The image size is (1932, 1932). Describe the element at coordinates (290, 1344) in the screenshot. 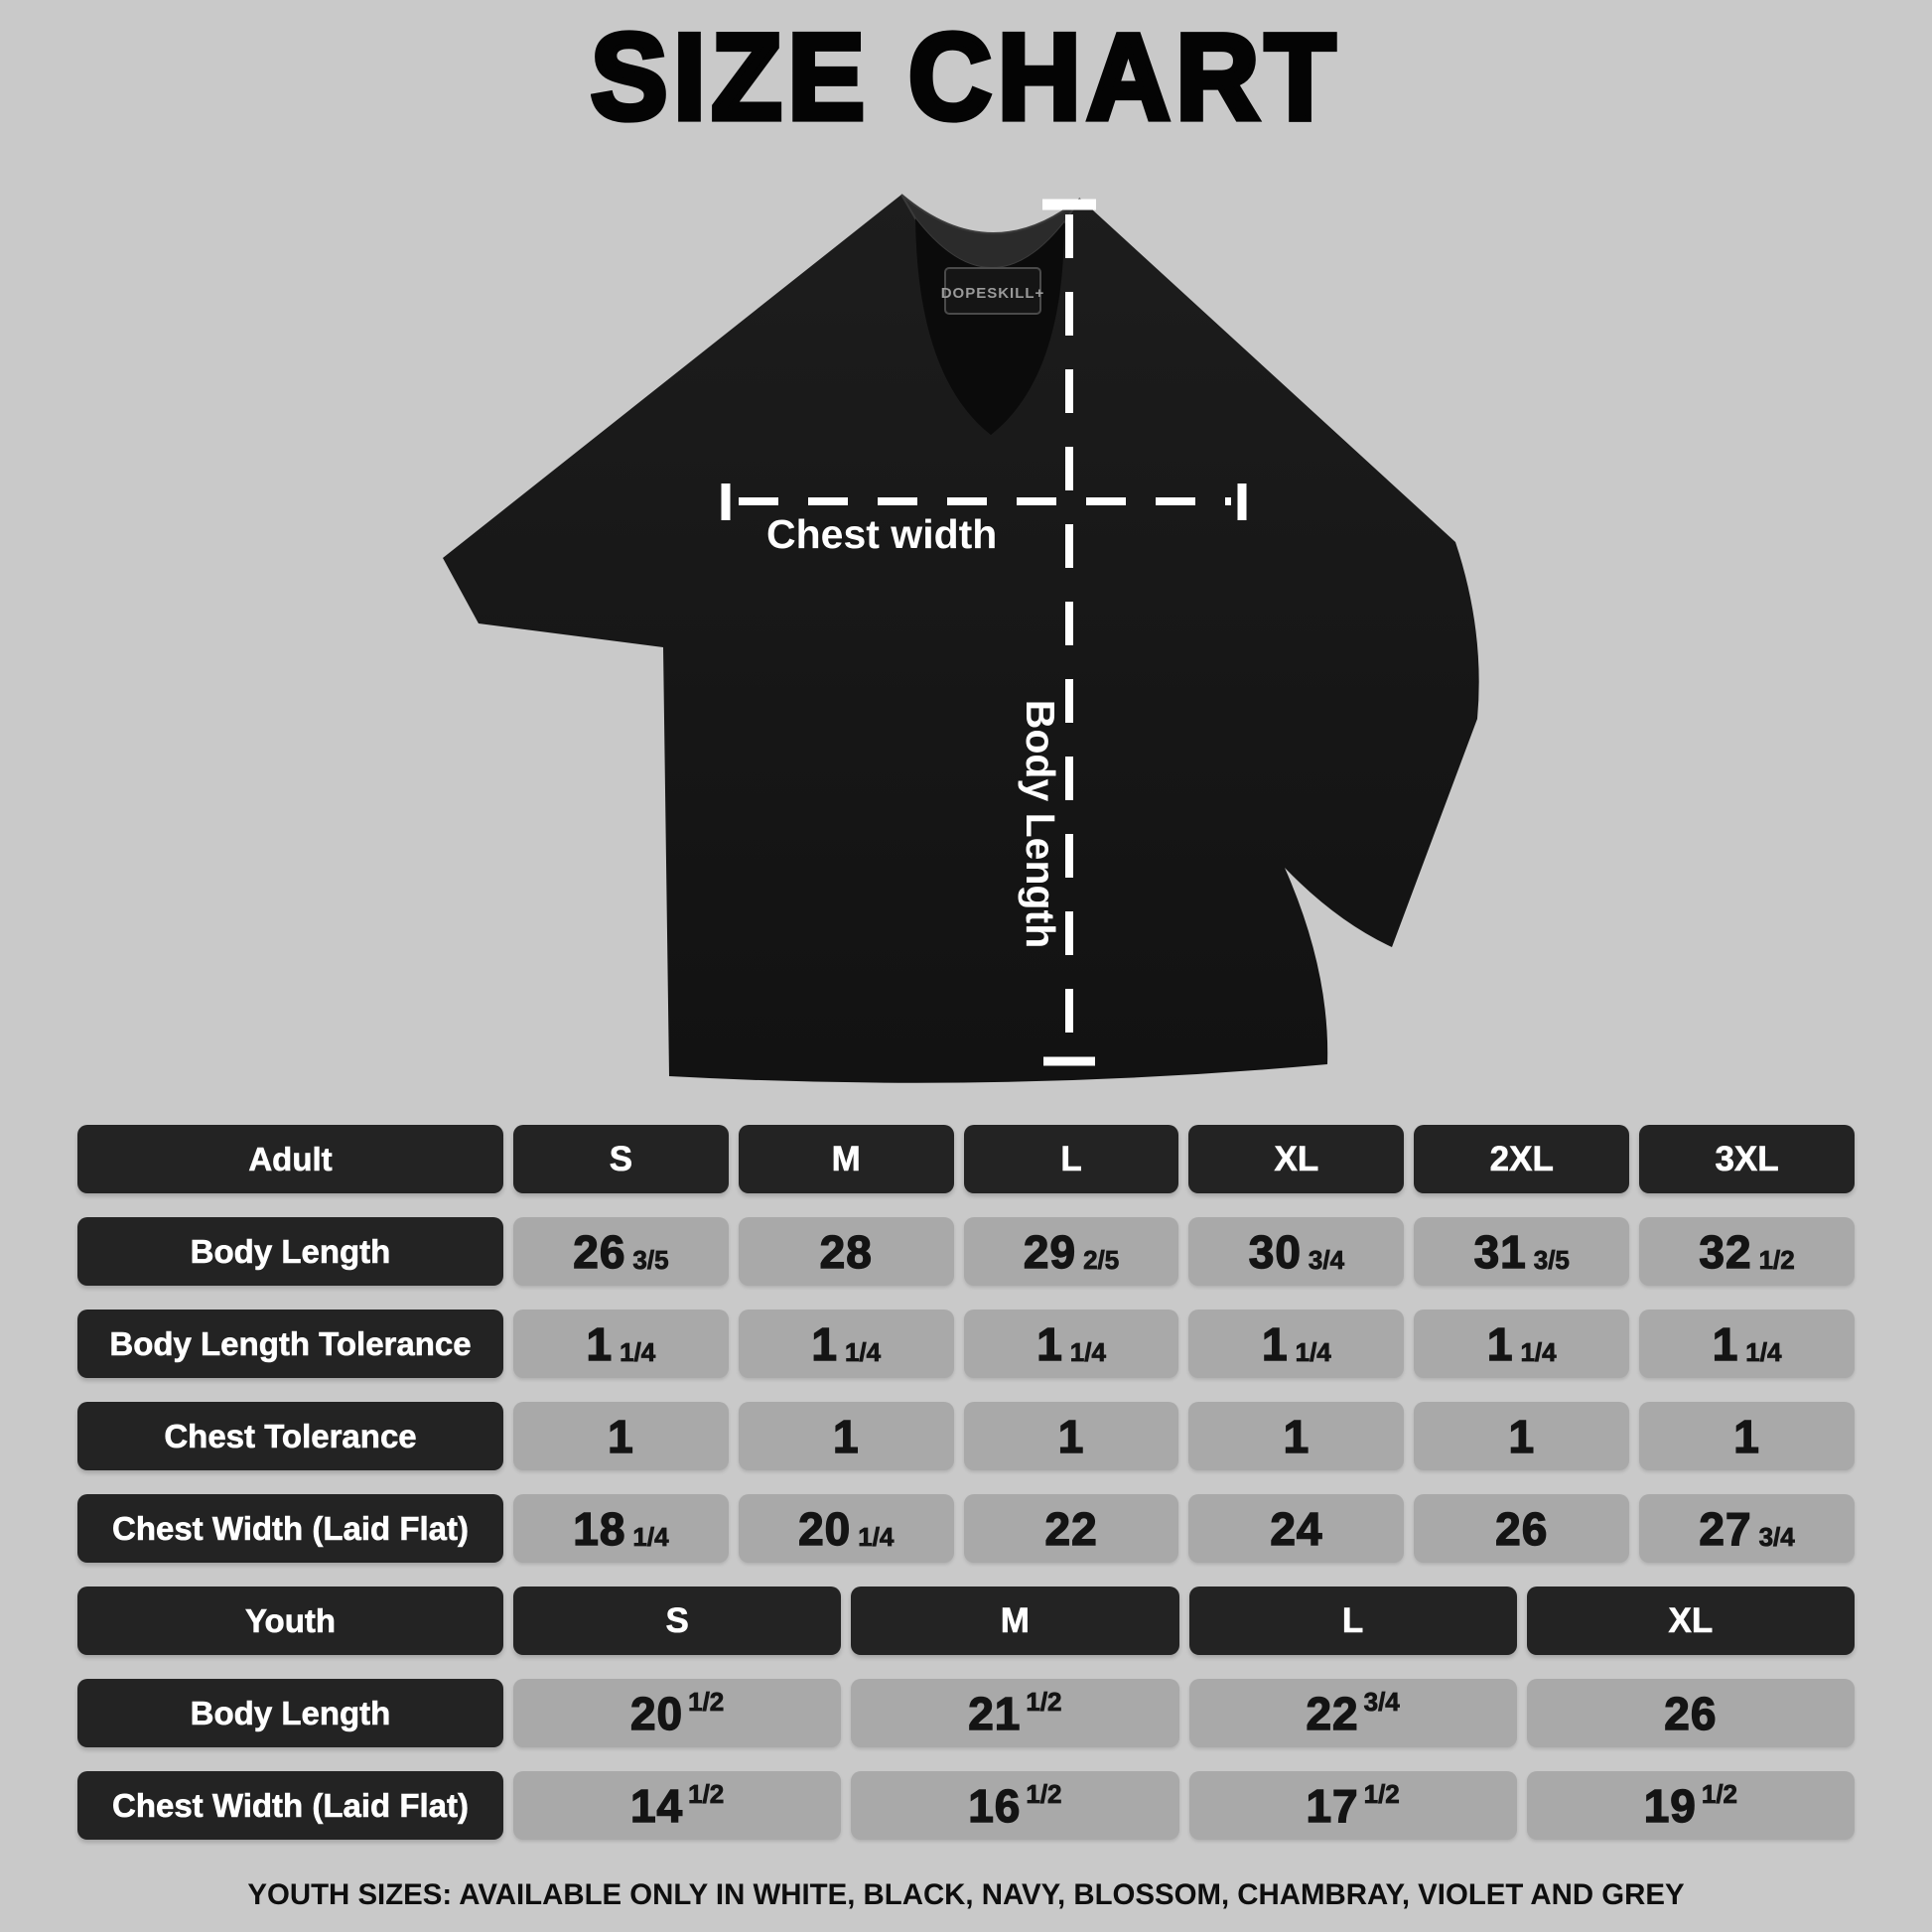

I see `row-label: Body Length Tolerance` at that location.